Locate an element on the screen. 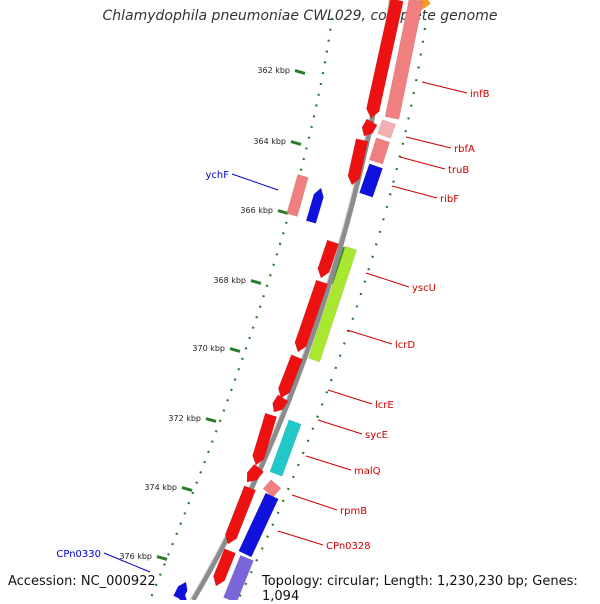 Image resolution: width=600 pixels, height=604 pixels. accession-text: Accession: NC_000922 is located at coordinates (82, 581).